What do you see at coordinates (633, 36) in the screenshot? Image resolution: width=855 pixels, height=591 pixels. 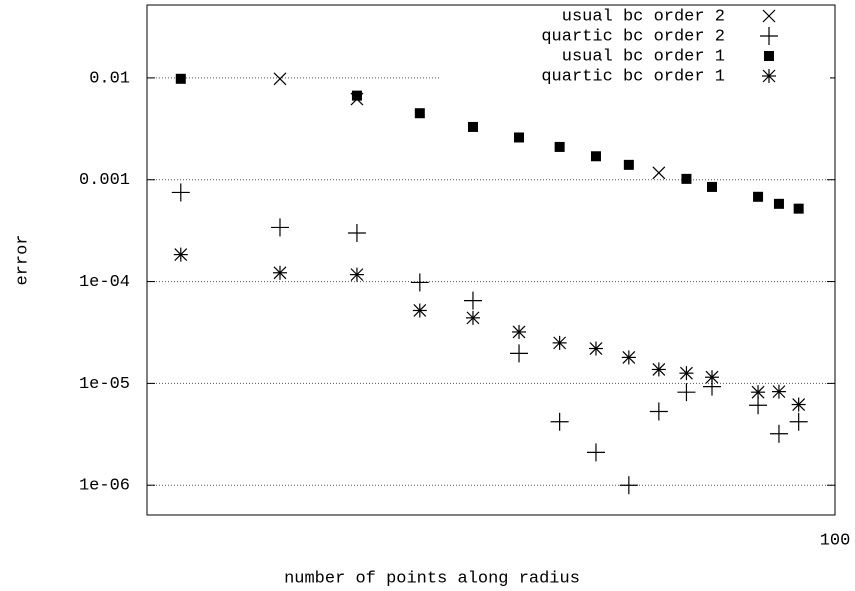 I see `legend-label: quartic bc order 2` at bounding box center [633, 36].